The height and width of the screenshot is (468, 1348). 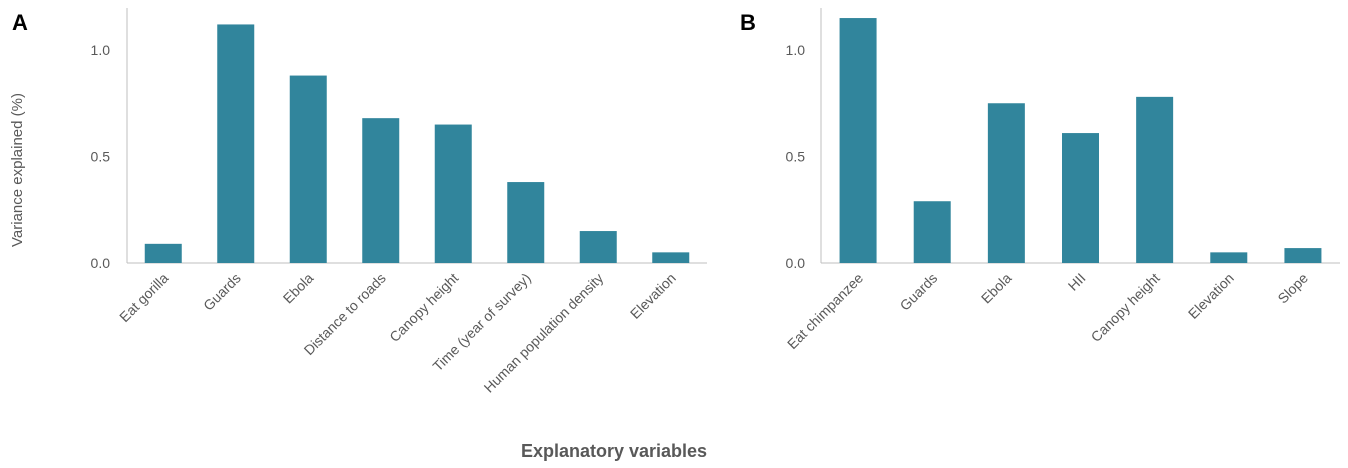 I want to click on panel-a-category-label: Guards, so click(x=222, y=292).